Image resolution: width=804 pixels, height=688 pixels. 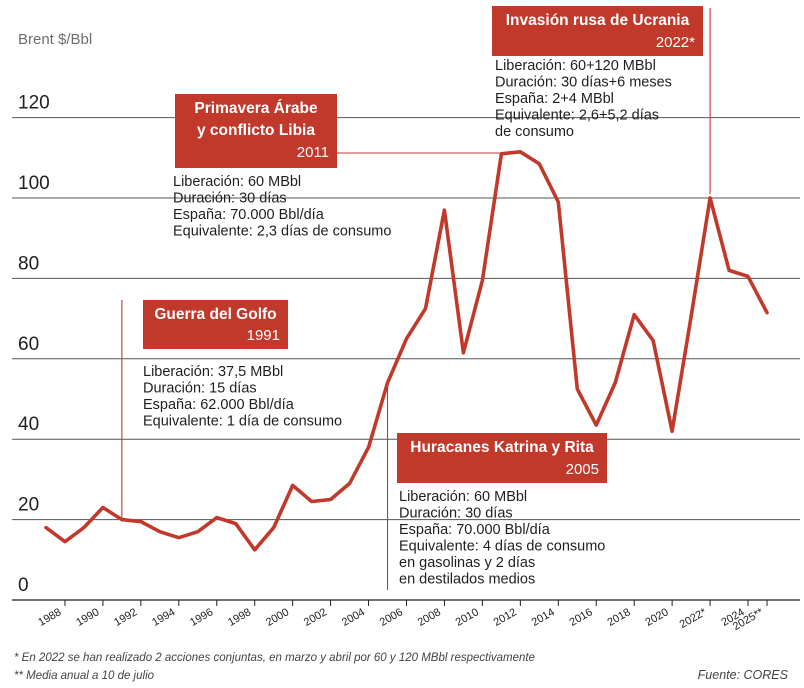 What do you see at coordinates (467, 563) in the screenshot?
I see `annotation-detail-line: en gasolinas y 2 días` at bounding box center [467, 563].